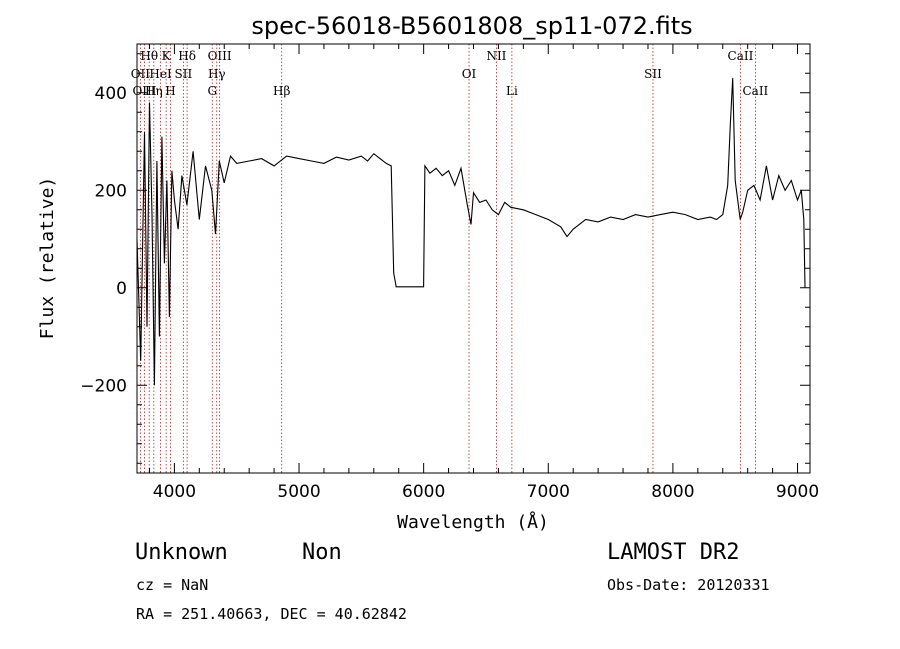 This screenshot has height=649, width=900. Describe the element at coordinates (220, 56) in the screenshot. I see `line-label-3: OIII` at that location.